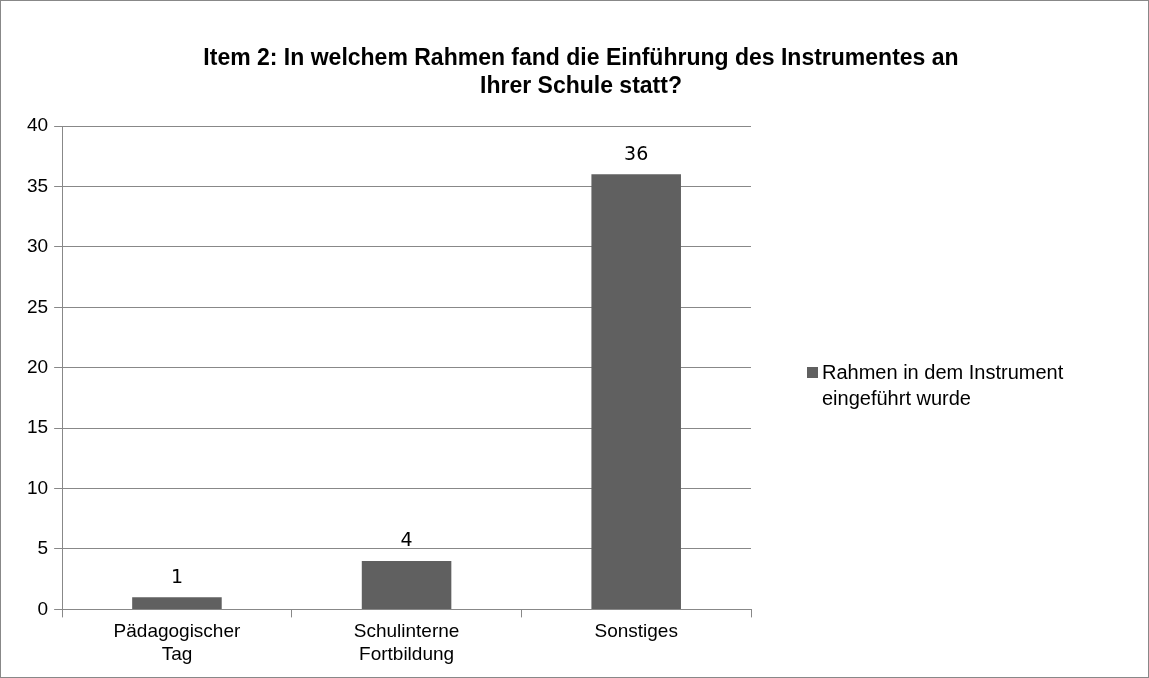 Image resolution: width=1149 pixels, height=678 pixels. I want to click on y-tick-label: 30, so click(37, 246).